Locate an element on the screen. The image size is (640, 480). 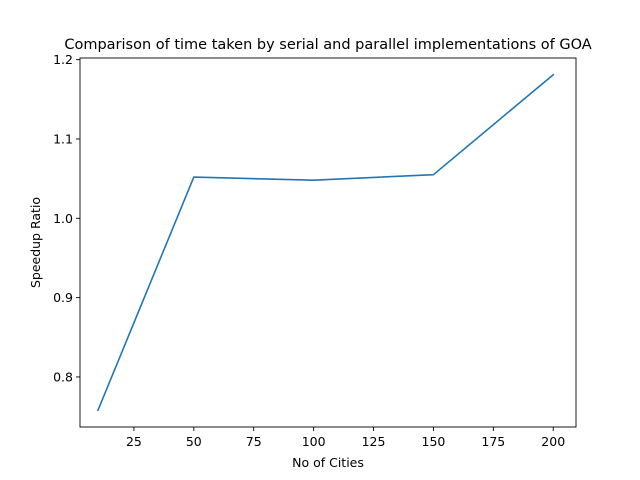
x-tick-label: 75 is located at coordinates (254, 441).